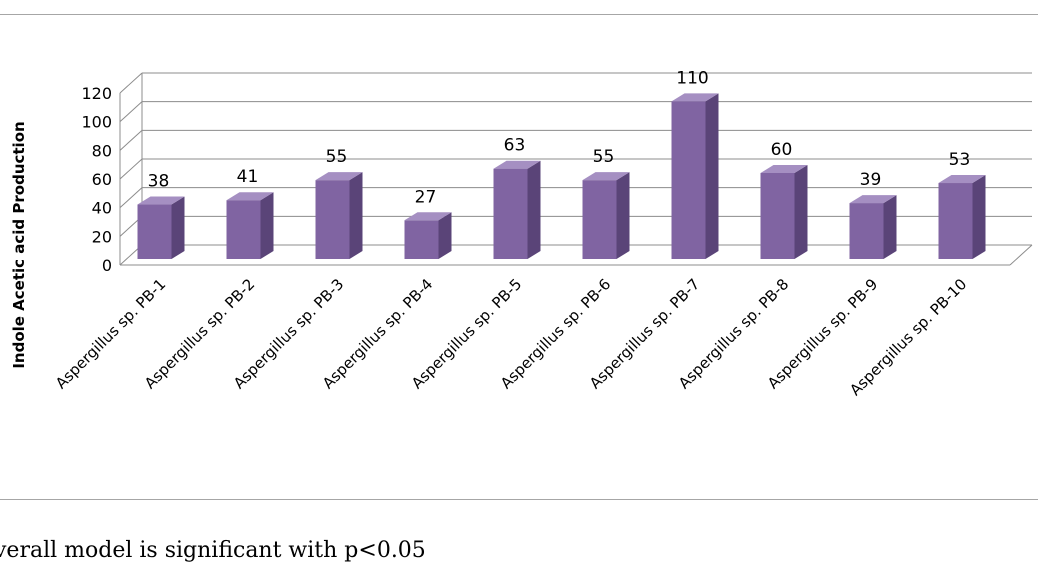 The image size is (1038, 576). What do you see at coordinates (102, 236) in the screenshot?
I see `y-tick-label: 20` at bounding box center [102, 236].